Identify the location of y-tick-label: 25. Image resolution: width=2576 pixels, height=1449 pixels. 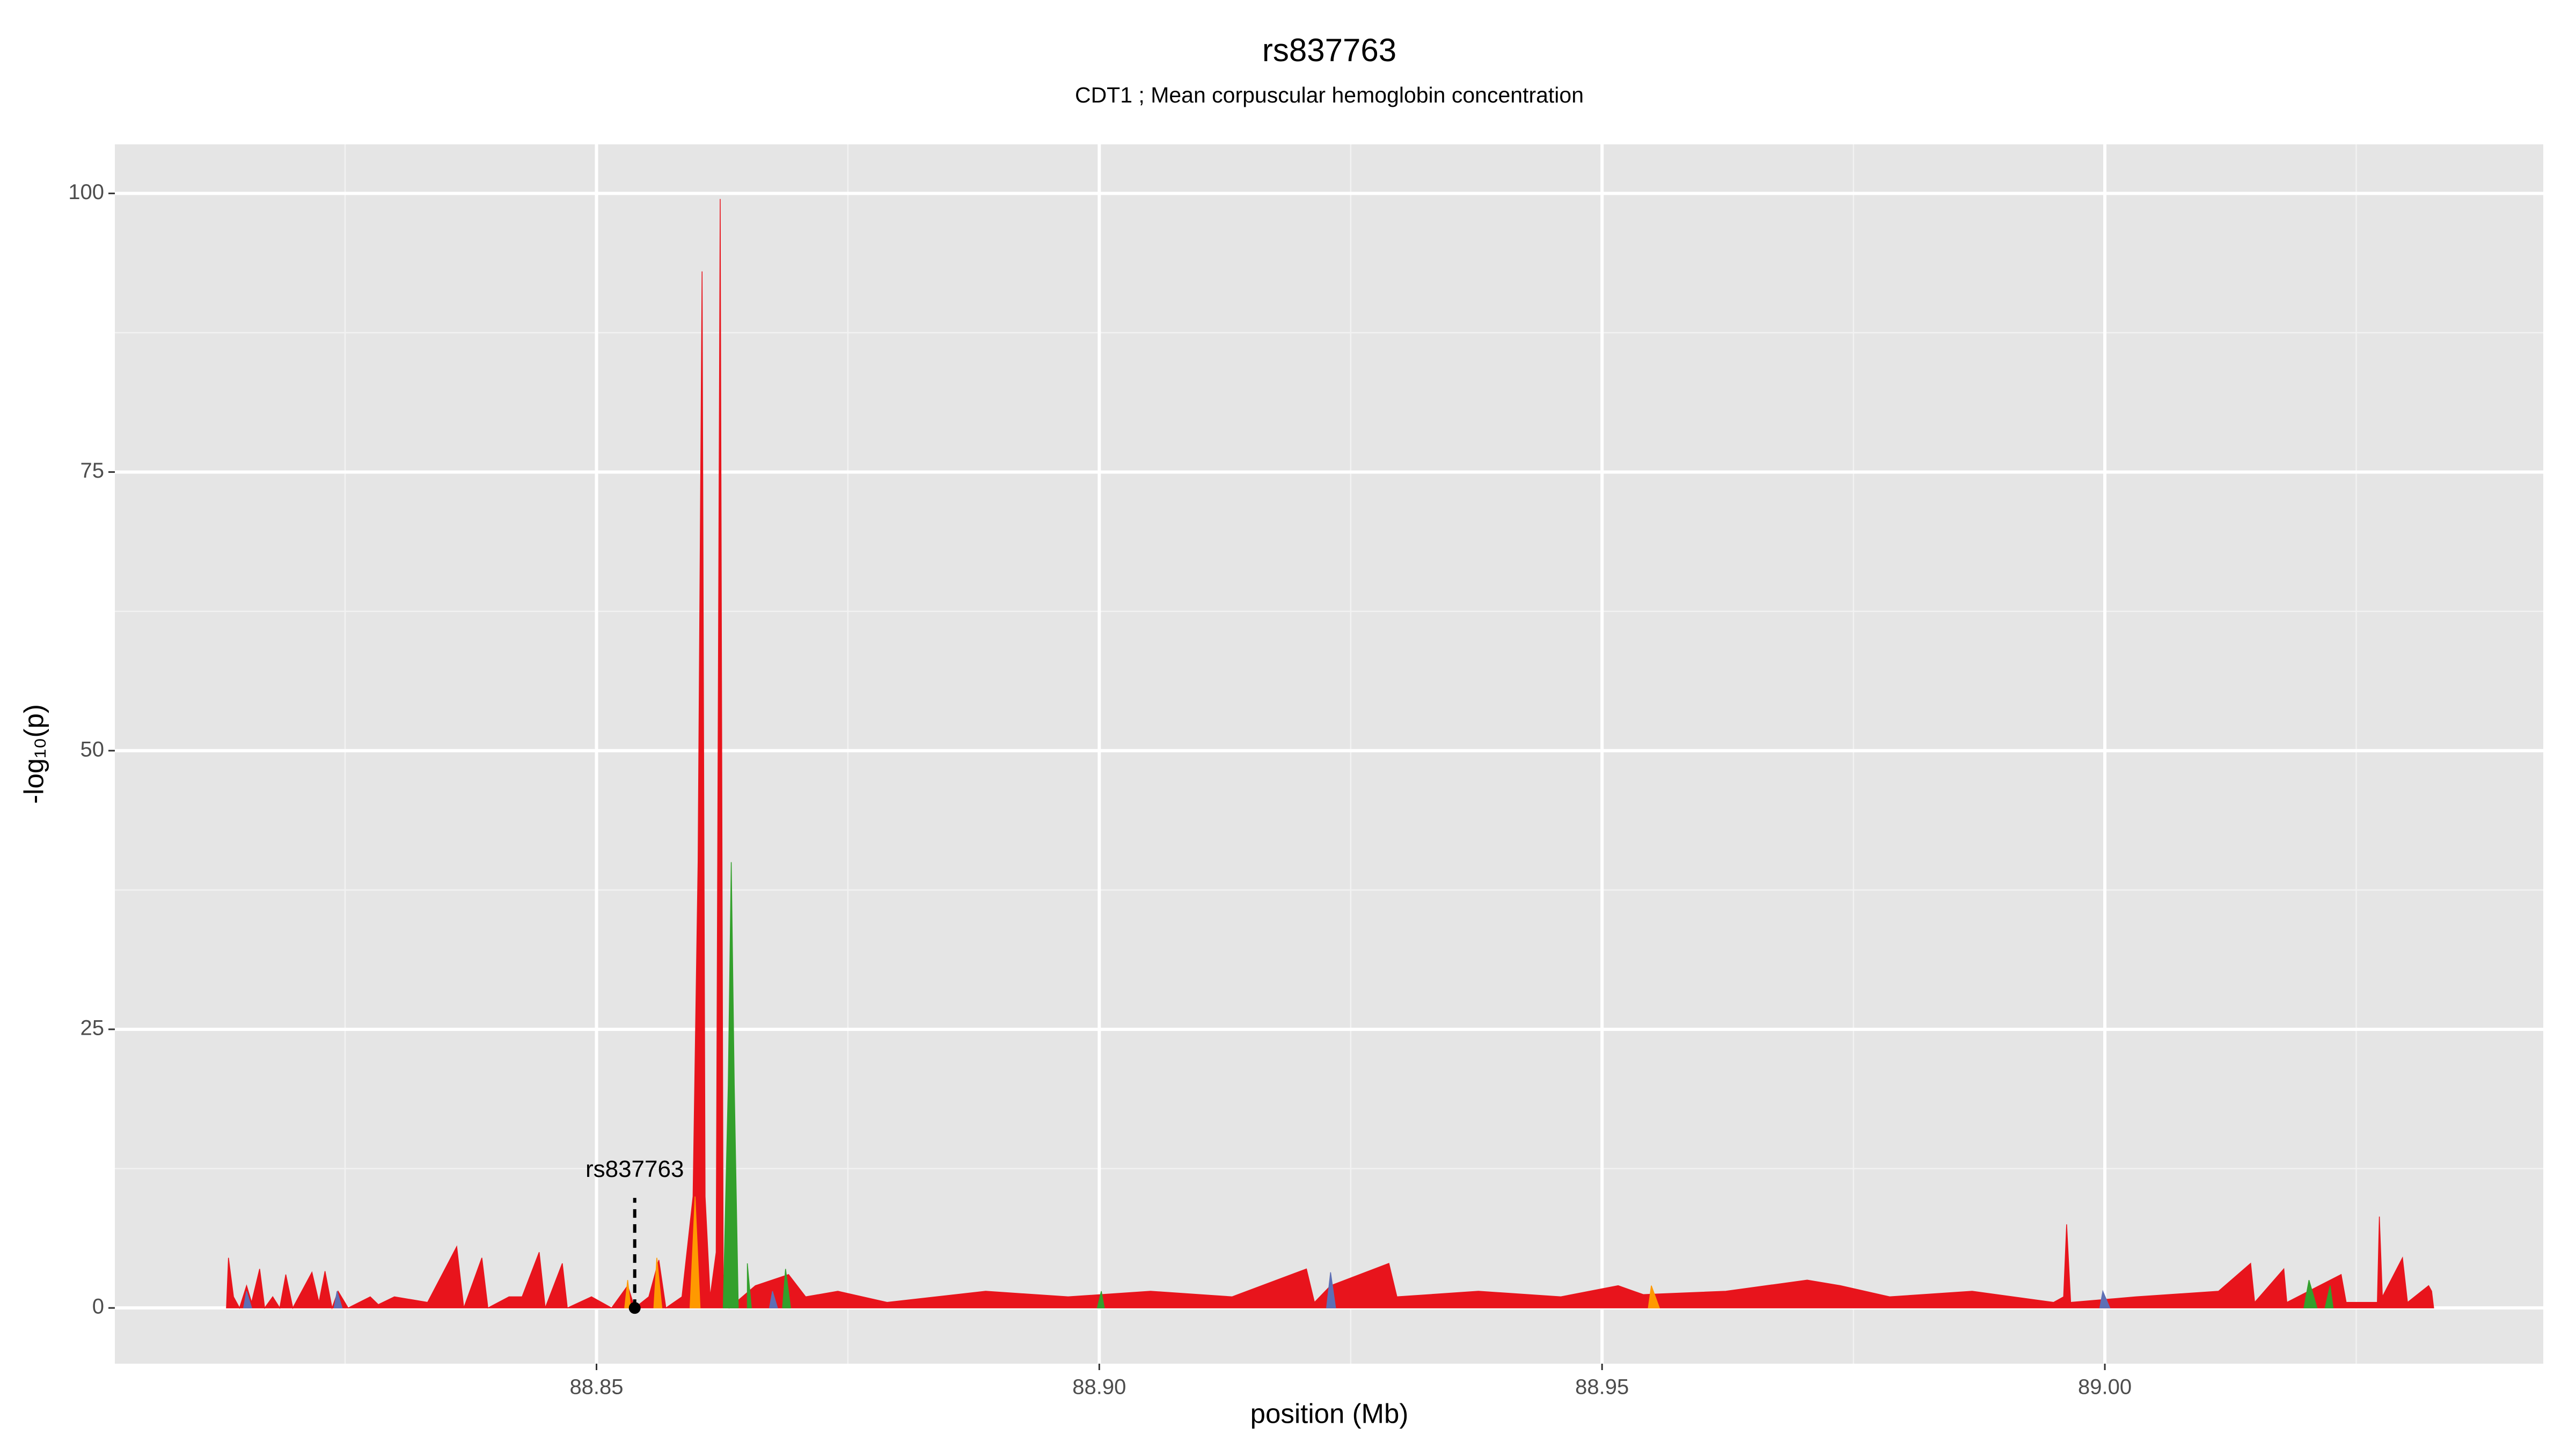
(92, 1028).